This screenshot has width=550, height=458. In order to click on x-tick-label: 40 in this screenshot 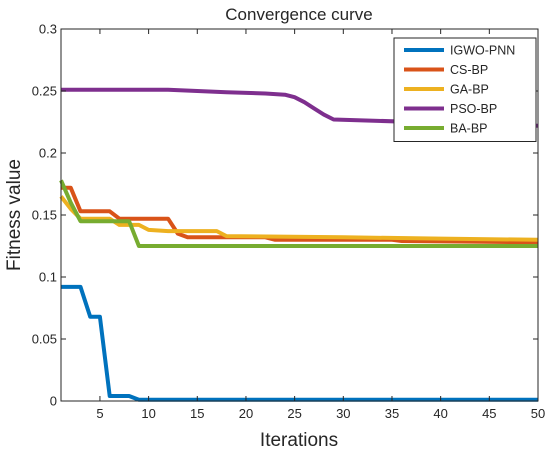, I will do `click(440, 413)`.